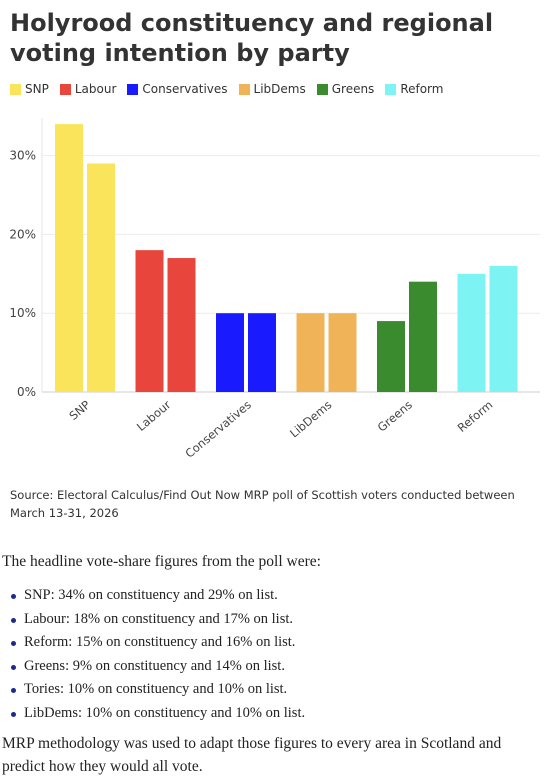  Describe the element at coordinates (22, 156) in the screenshot. I see `y-tick-label: 30%` at that location.